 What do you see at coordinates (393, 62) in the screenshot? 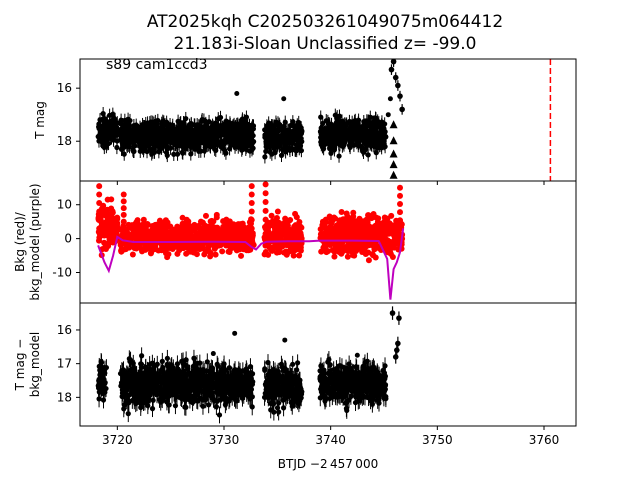
I see `flare-point` at bounding box center [393, 62].